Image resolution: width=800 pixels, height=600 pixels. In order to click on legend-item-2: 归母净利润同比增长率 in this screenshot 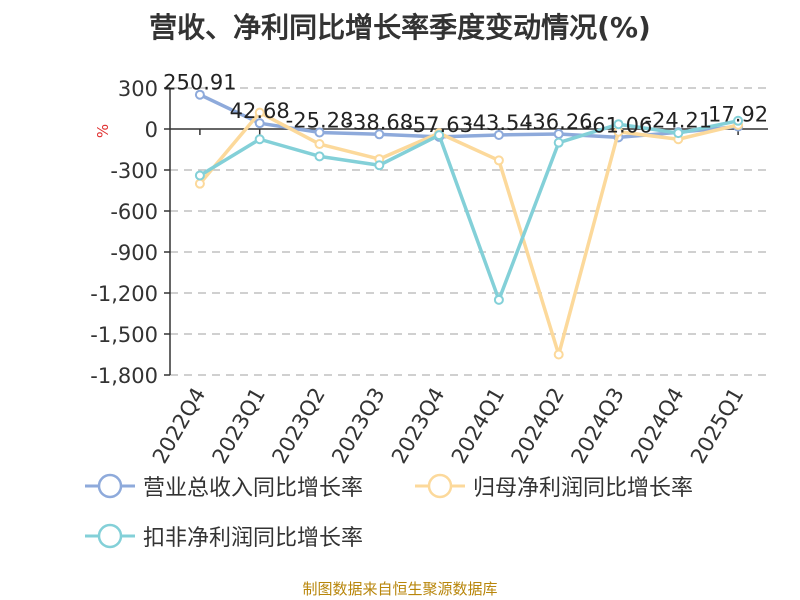, I will do `click(554, 486)`.